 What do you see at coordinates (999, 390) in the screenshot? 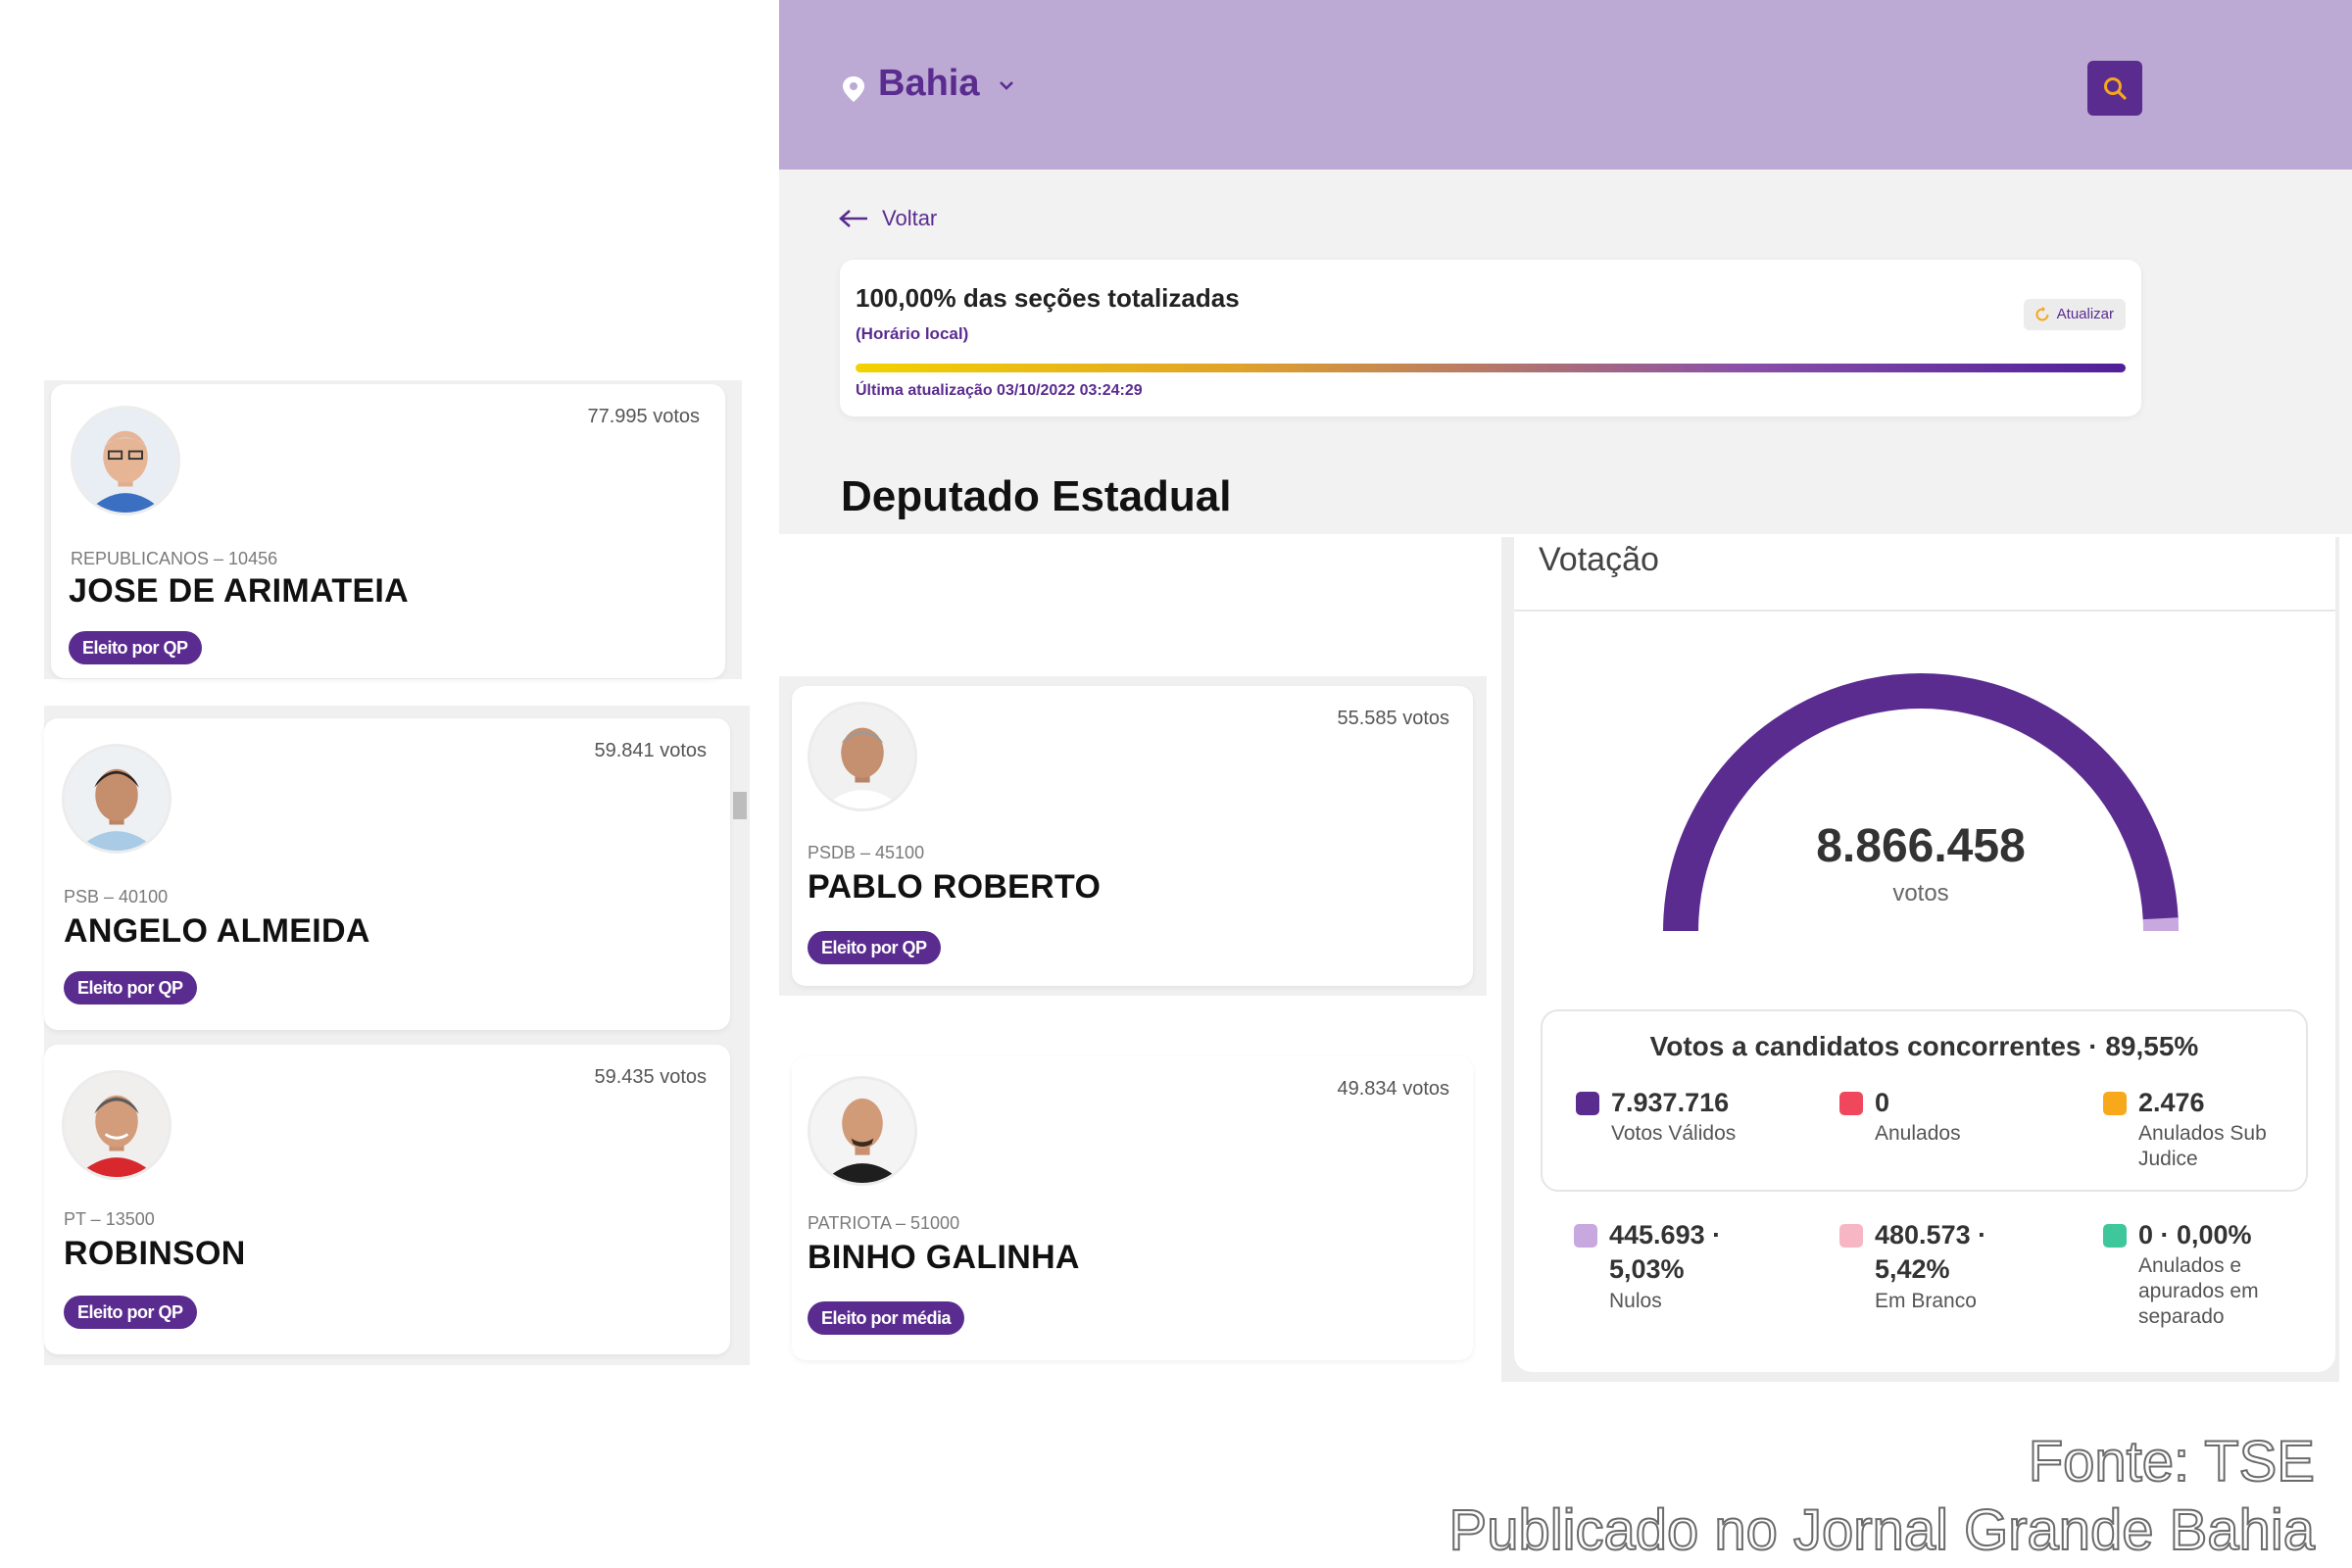
I see `last-update: Última atualização 03/10/2022 03:24:29` at bounding box center [999, 390].